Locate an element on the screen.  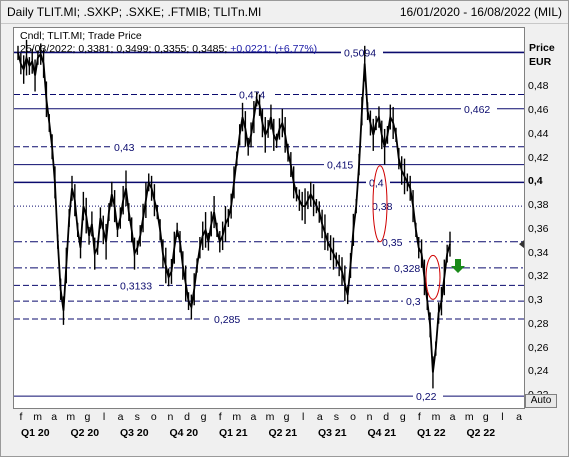
level-label: 0,285 is located at coordinates (227, 320).